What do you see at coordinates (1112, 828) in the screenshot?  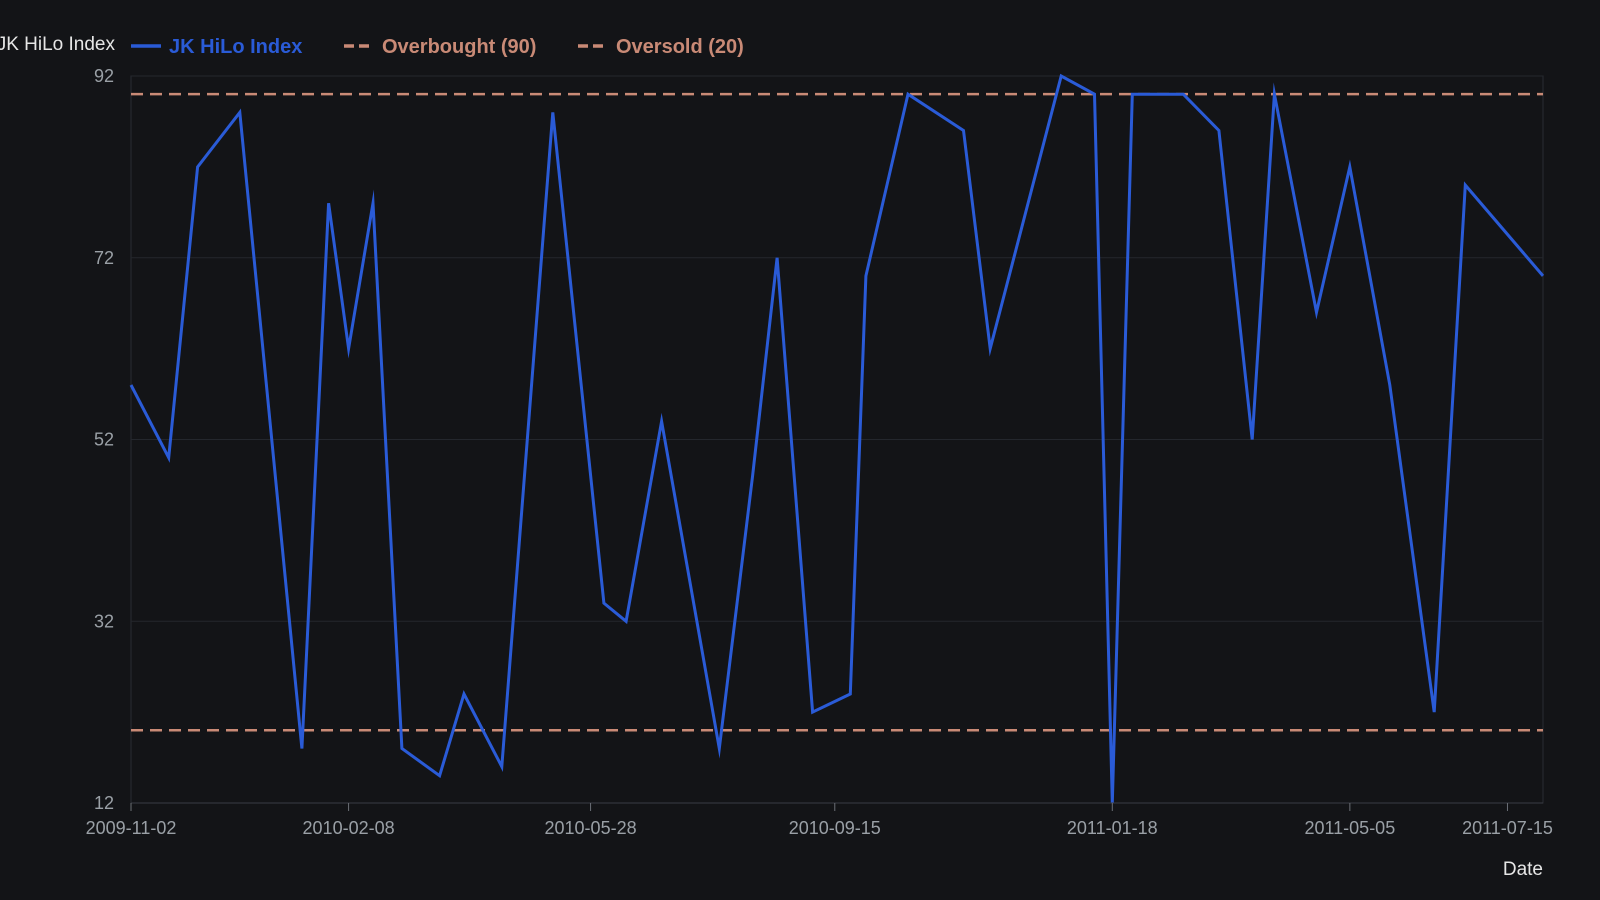 I see `x-tick-label: 2011-01-18` at bounding box center [1112, 828].